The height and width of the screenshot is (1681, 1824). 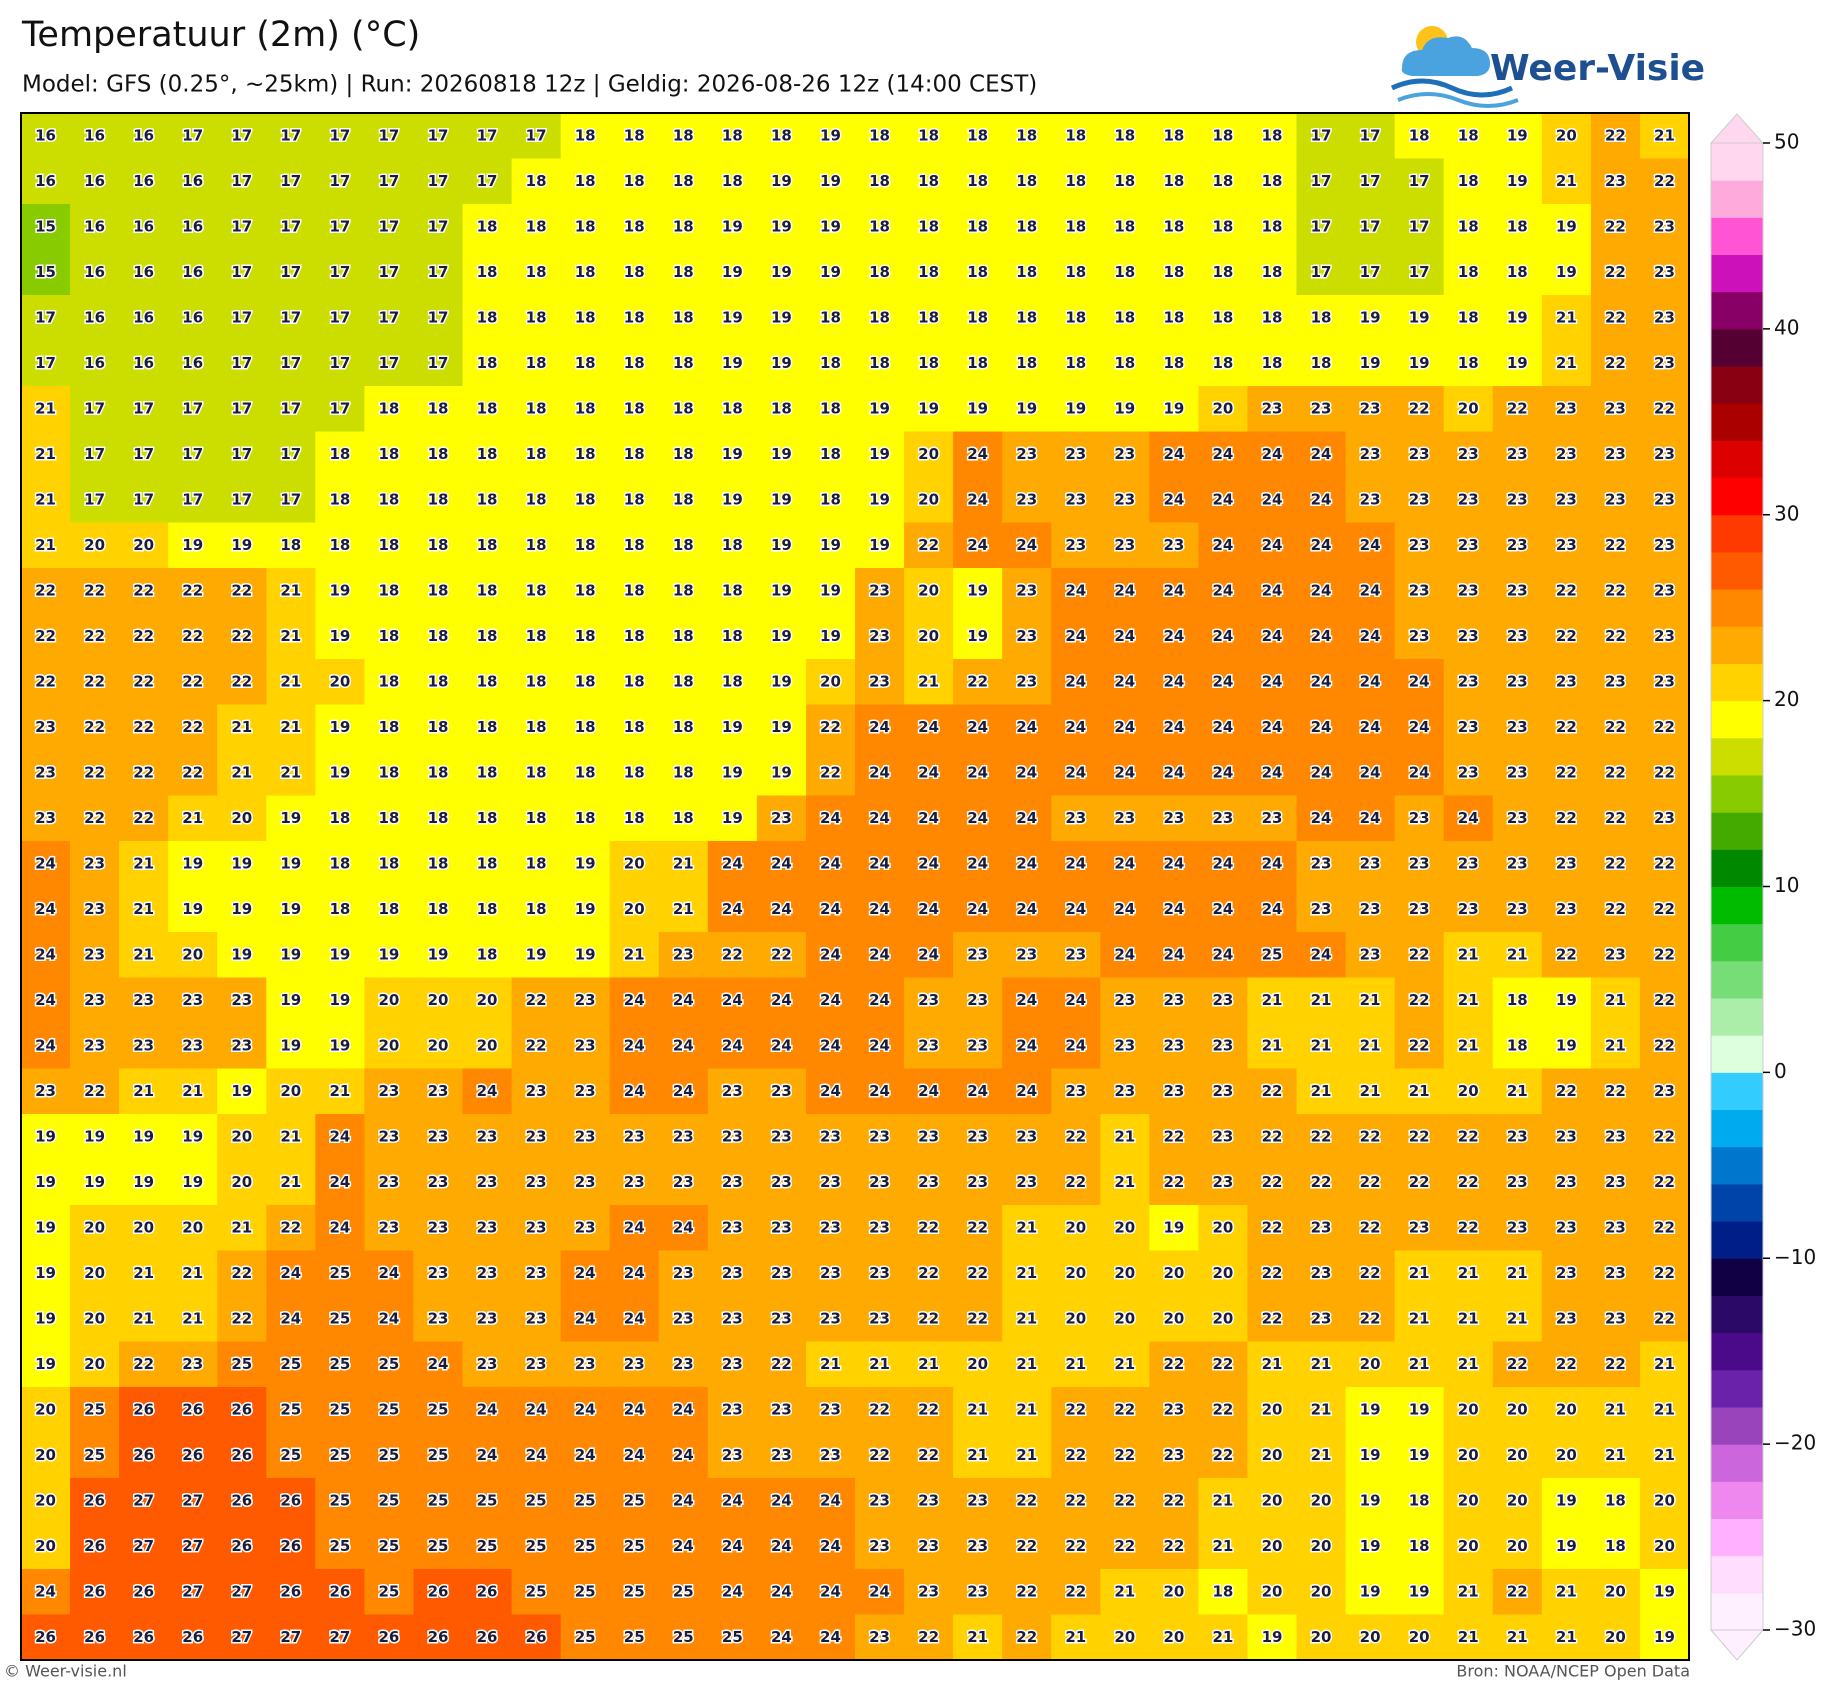 I want to click on cell-label: 22, so click(x=1026, y=1546).